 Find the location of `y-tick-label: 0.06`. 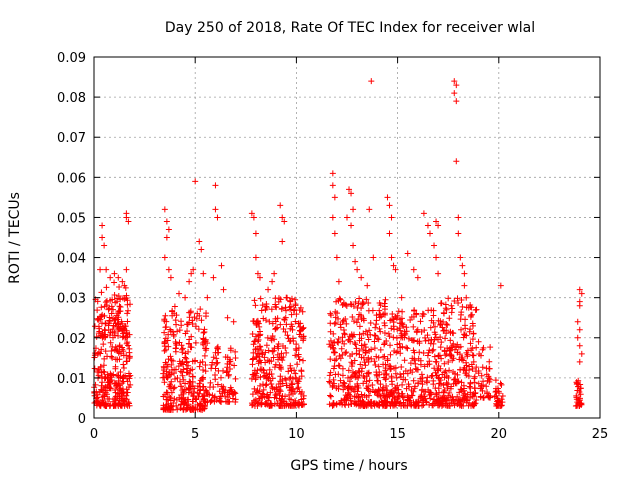

y-tick-label: 0.06 is located at coordinates (71, 178).